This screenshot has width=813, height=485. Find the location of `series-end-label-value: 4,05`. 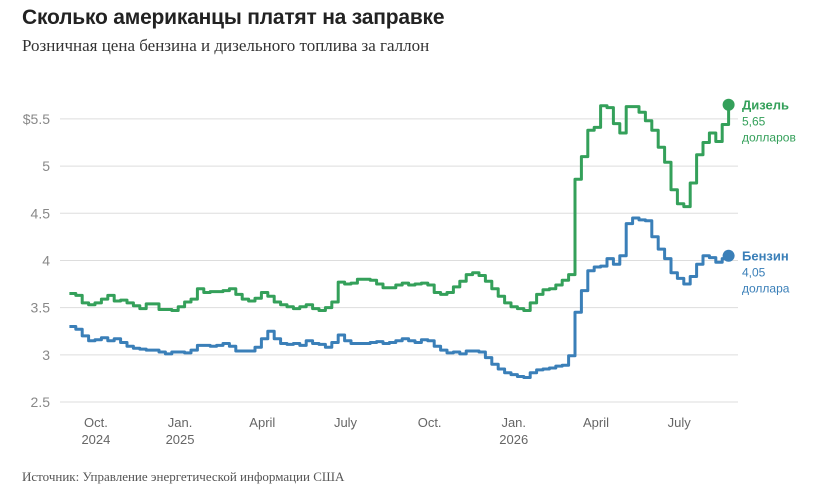

series-end-label-value: 4,05 is located at coordinates (754, 273).